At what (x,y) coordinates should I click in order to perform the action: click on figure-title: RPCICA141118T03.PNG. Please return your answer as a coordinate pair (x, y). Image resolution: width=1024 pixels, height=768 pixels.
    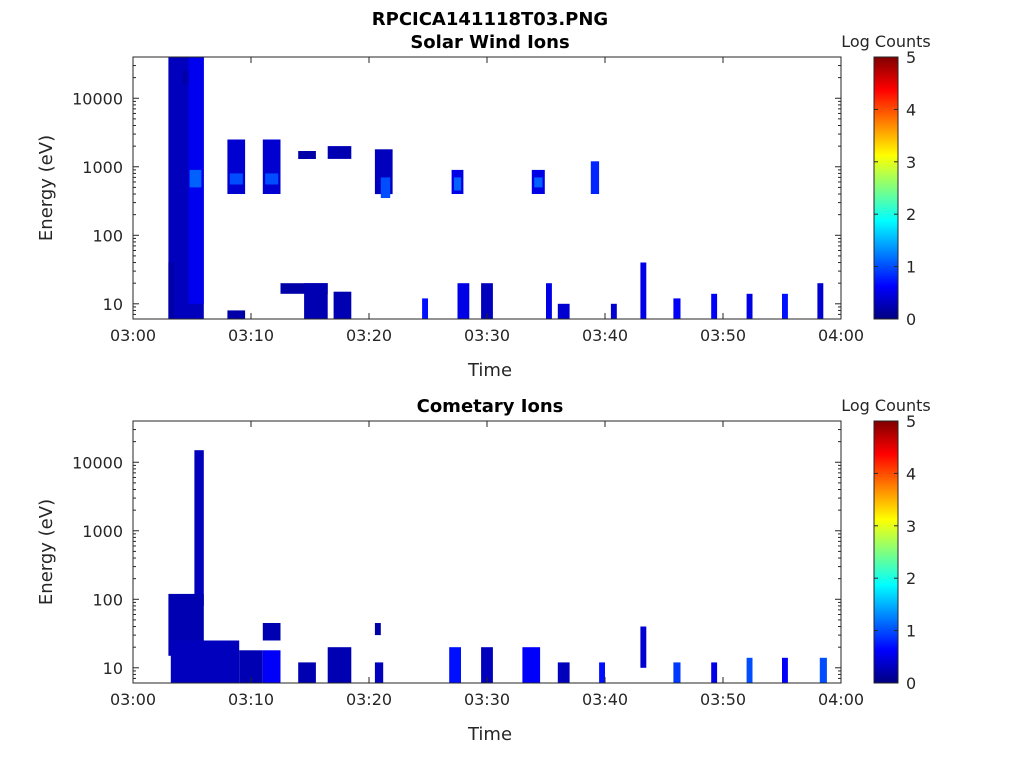
    Looking at the image, I should click on (490, 19).